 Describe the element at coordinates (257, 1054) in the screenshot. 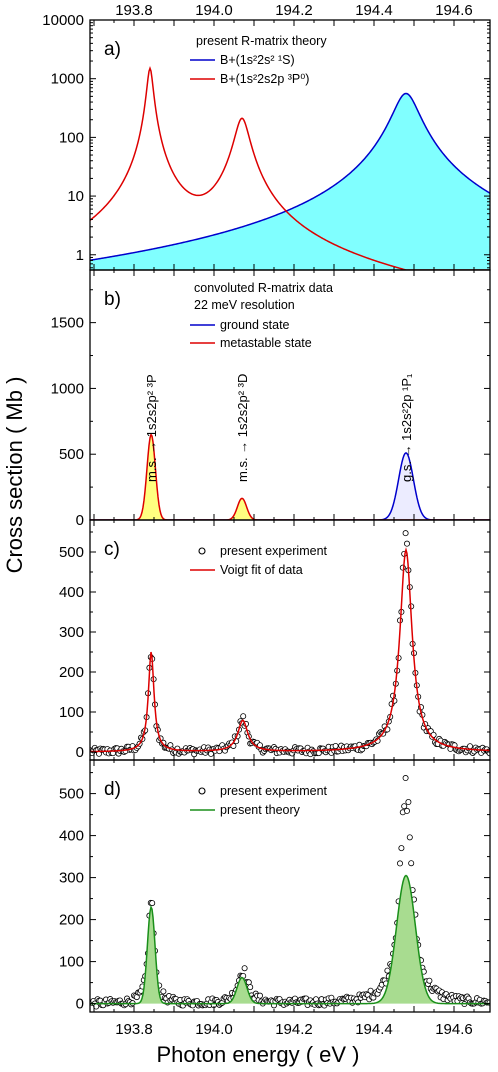

I see `x-axis-label: Photon energy ( eV )` at that location.